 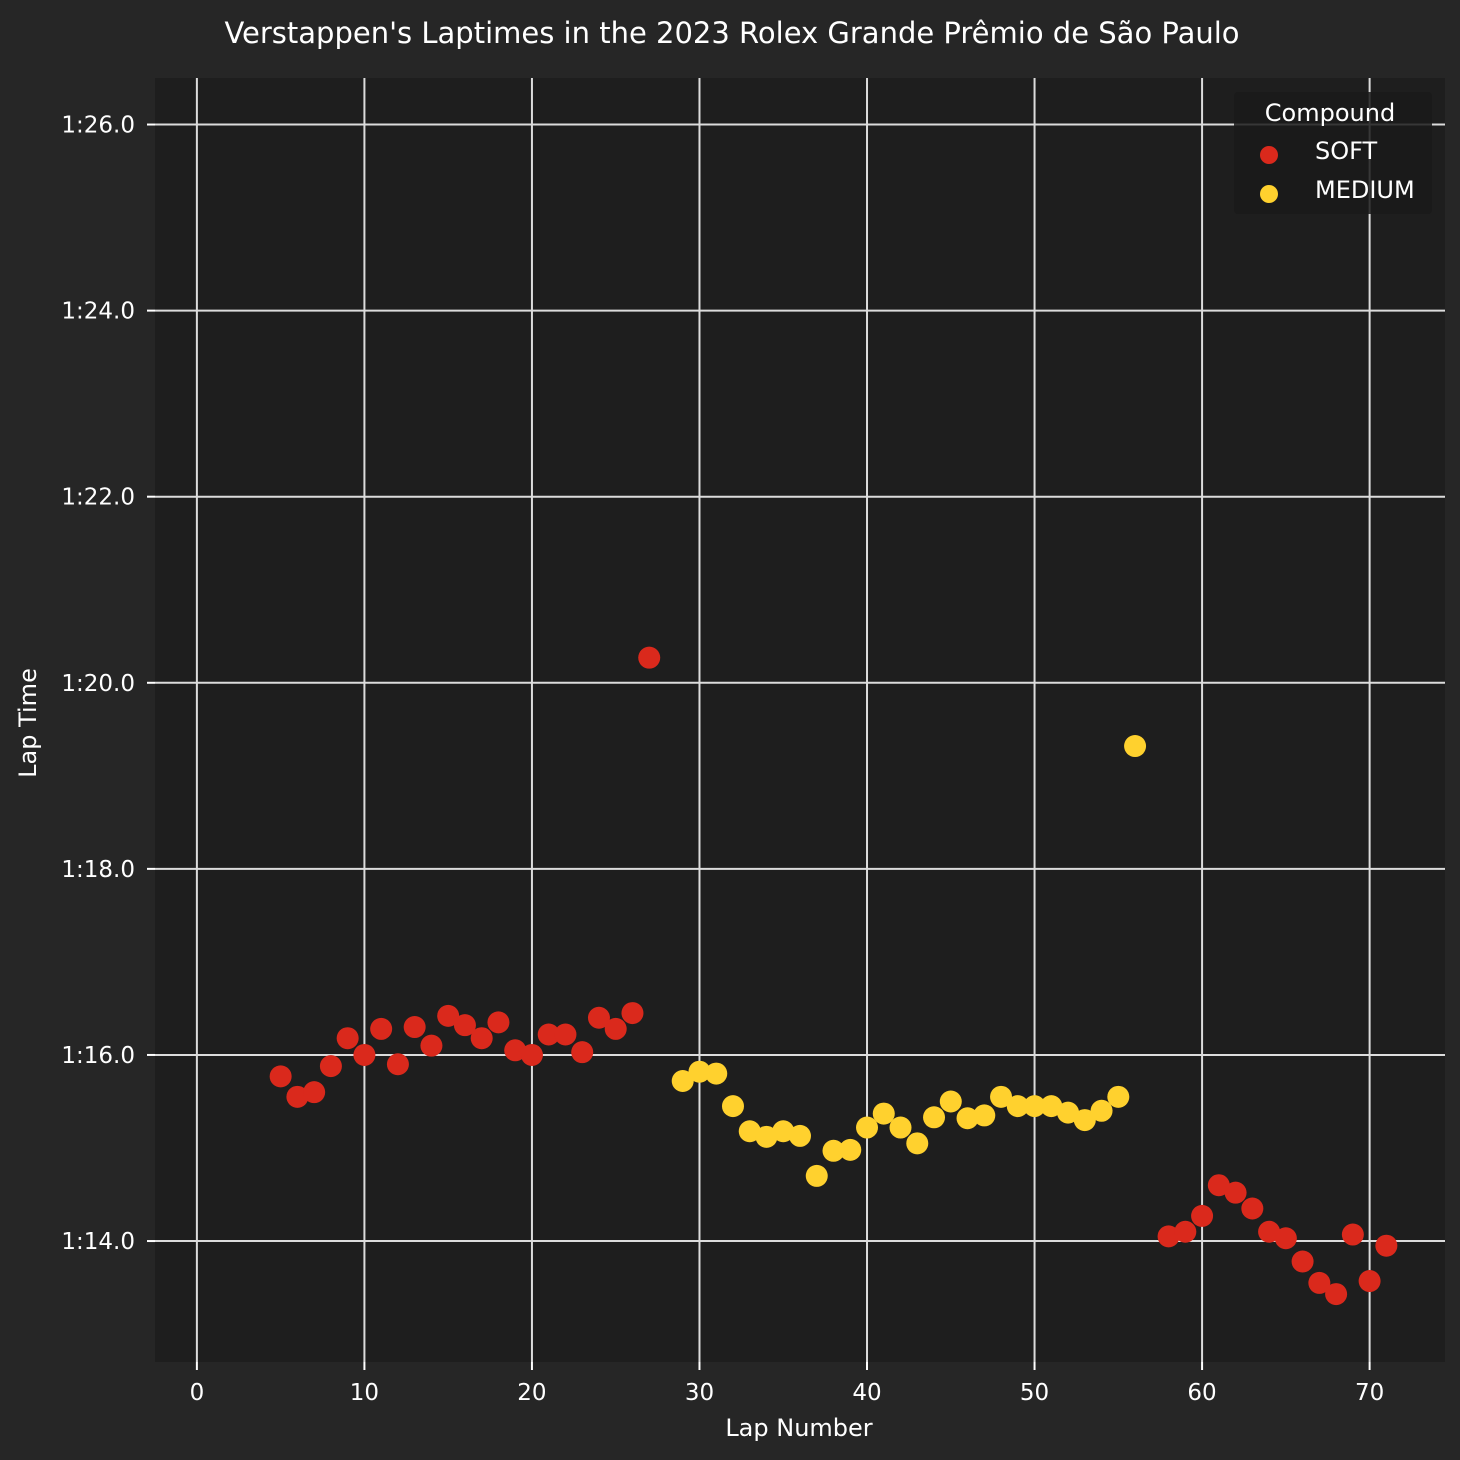 I want to click on x-axis-label: Lap Number, so click(x=798, y=1428).